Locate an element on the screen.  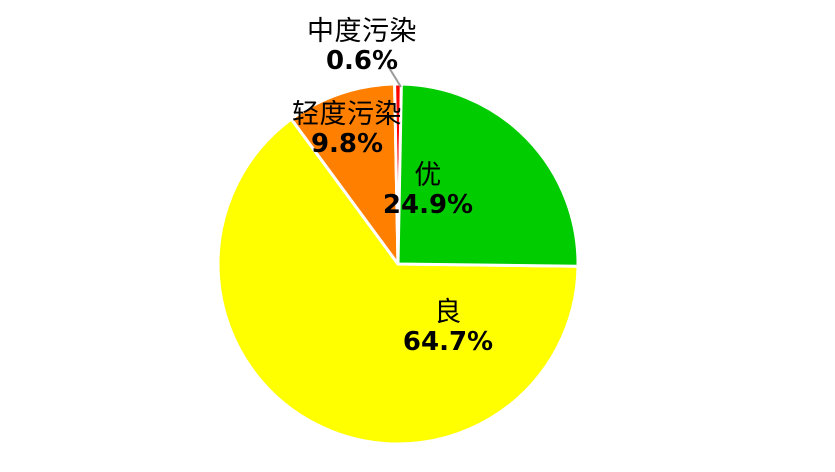
pie-label-qingdu-name: 轻度污染 is located at coordinates (347, 114).